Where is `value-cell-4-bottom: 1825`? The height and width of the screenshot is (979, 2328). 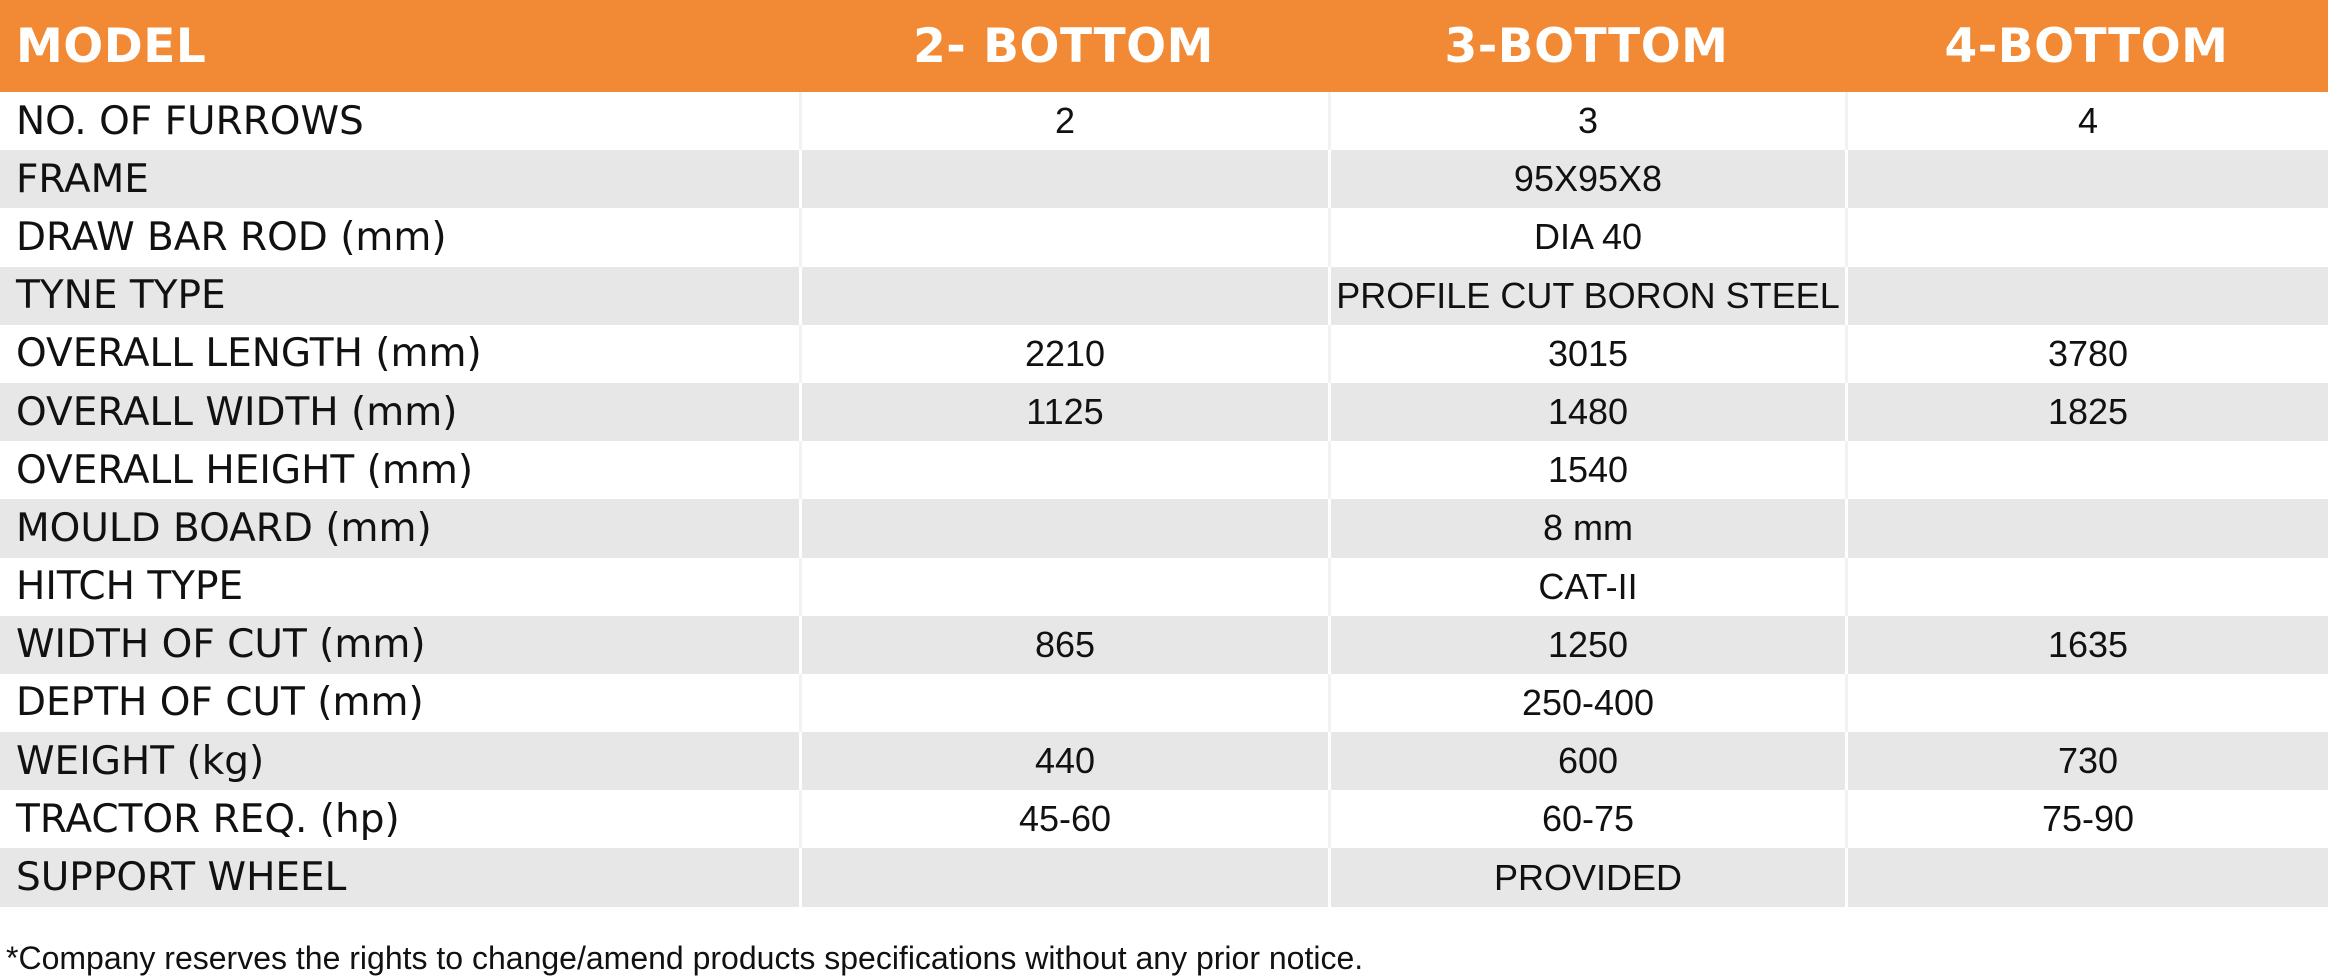
value-cell-4-bottom: 1825 is located at coordinates (2086, 412).